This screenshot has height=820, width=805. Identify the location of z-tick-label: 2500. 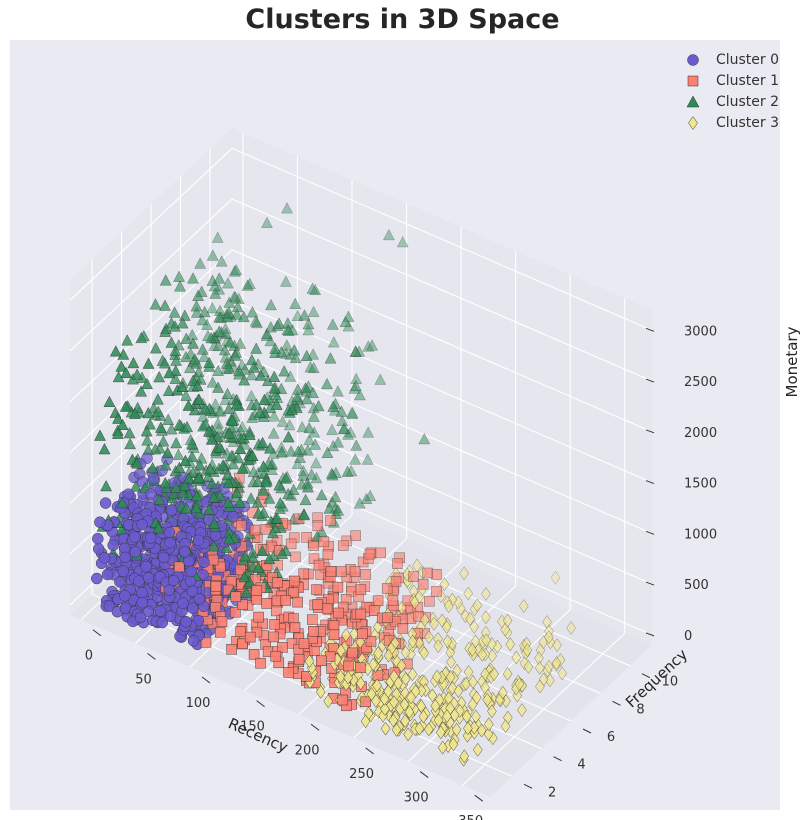
(700, 382).